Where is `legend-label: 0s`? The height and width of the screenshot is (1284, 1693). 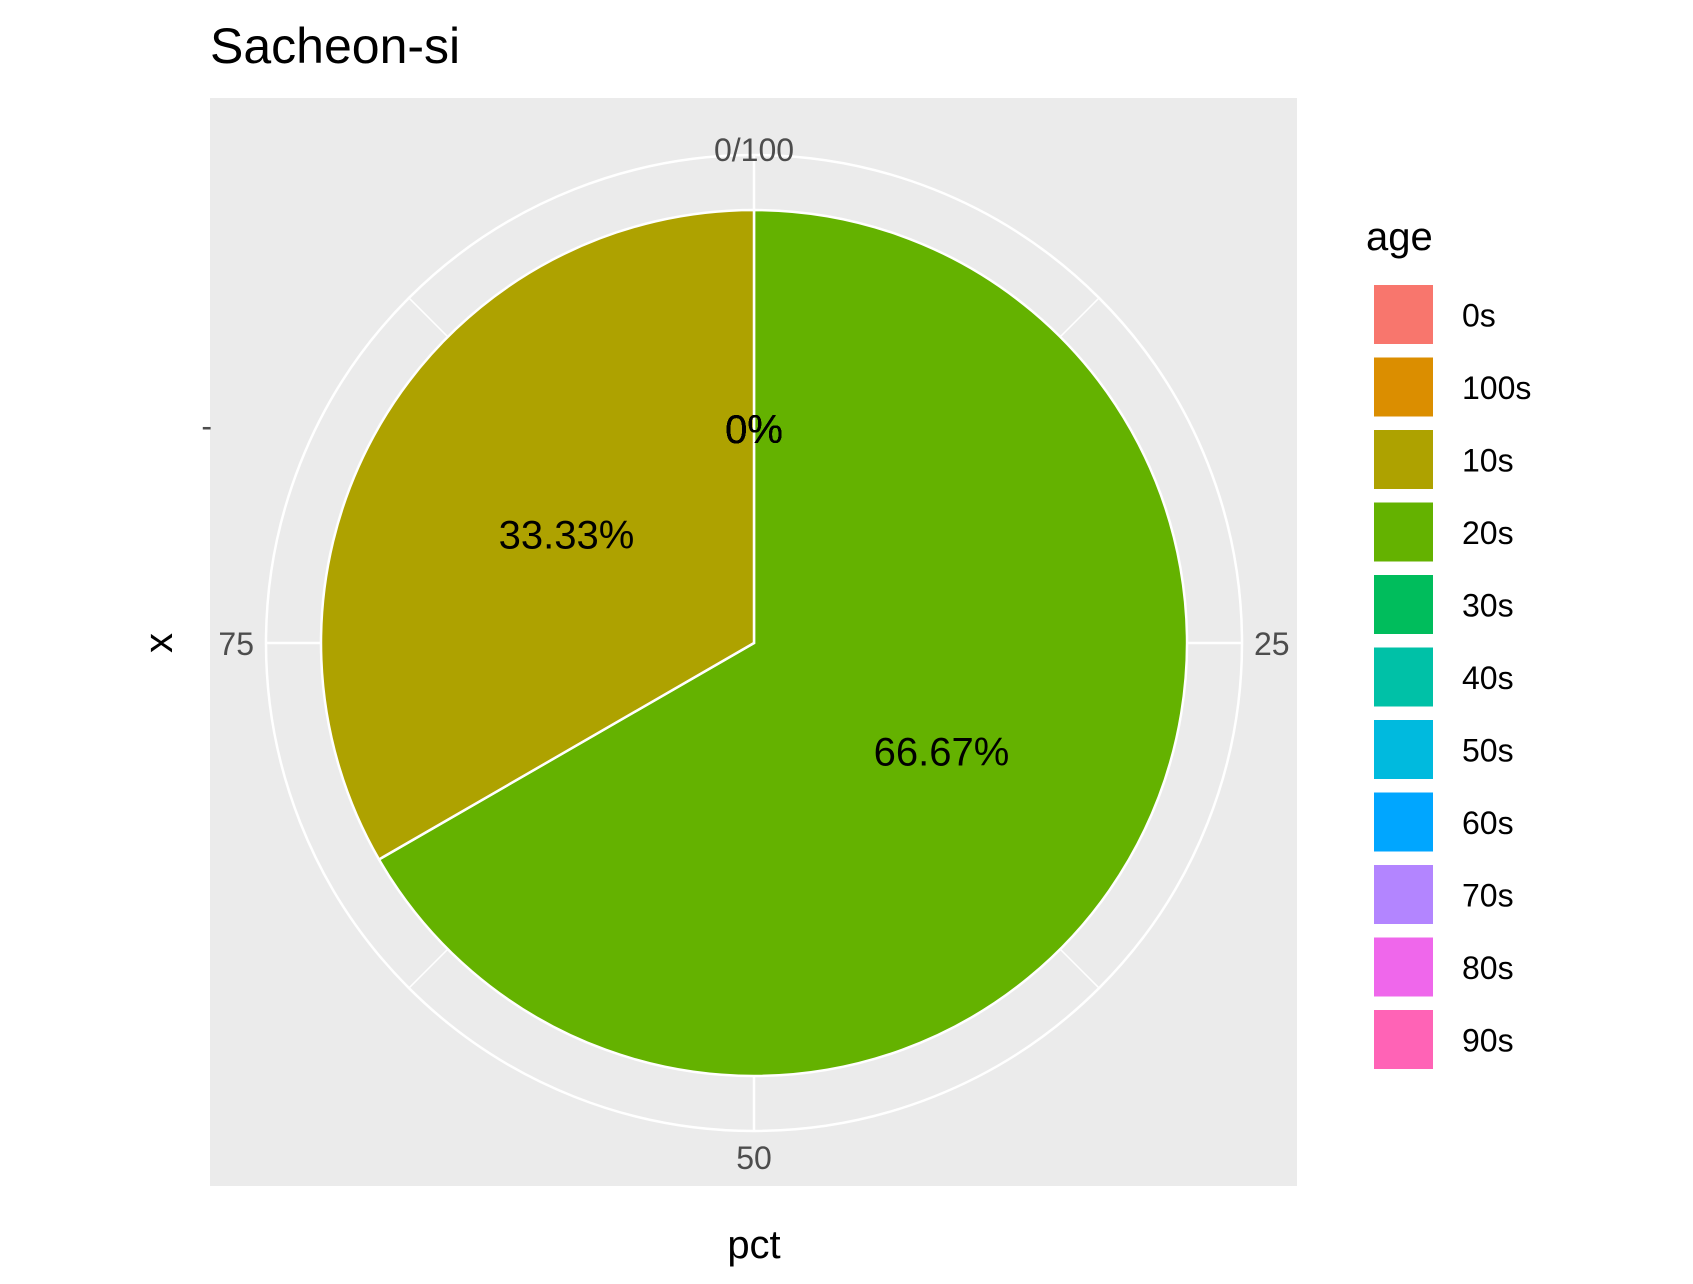 legend-label: 0s is located at coordinates (1479, 316).